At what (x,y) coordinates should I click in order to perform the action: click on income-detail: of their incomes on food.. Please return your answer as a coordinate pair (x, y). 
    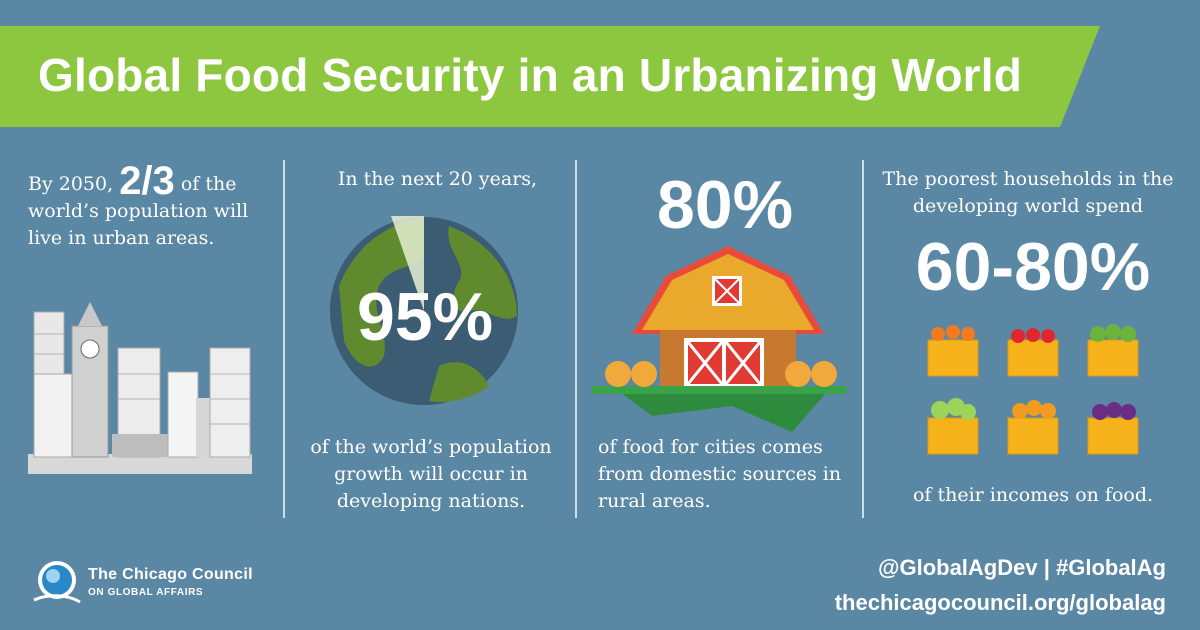
    Looking at the image, I should click on (1033, 495).